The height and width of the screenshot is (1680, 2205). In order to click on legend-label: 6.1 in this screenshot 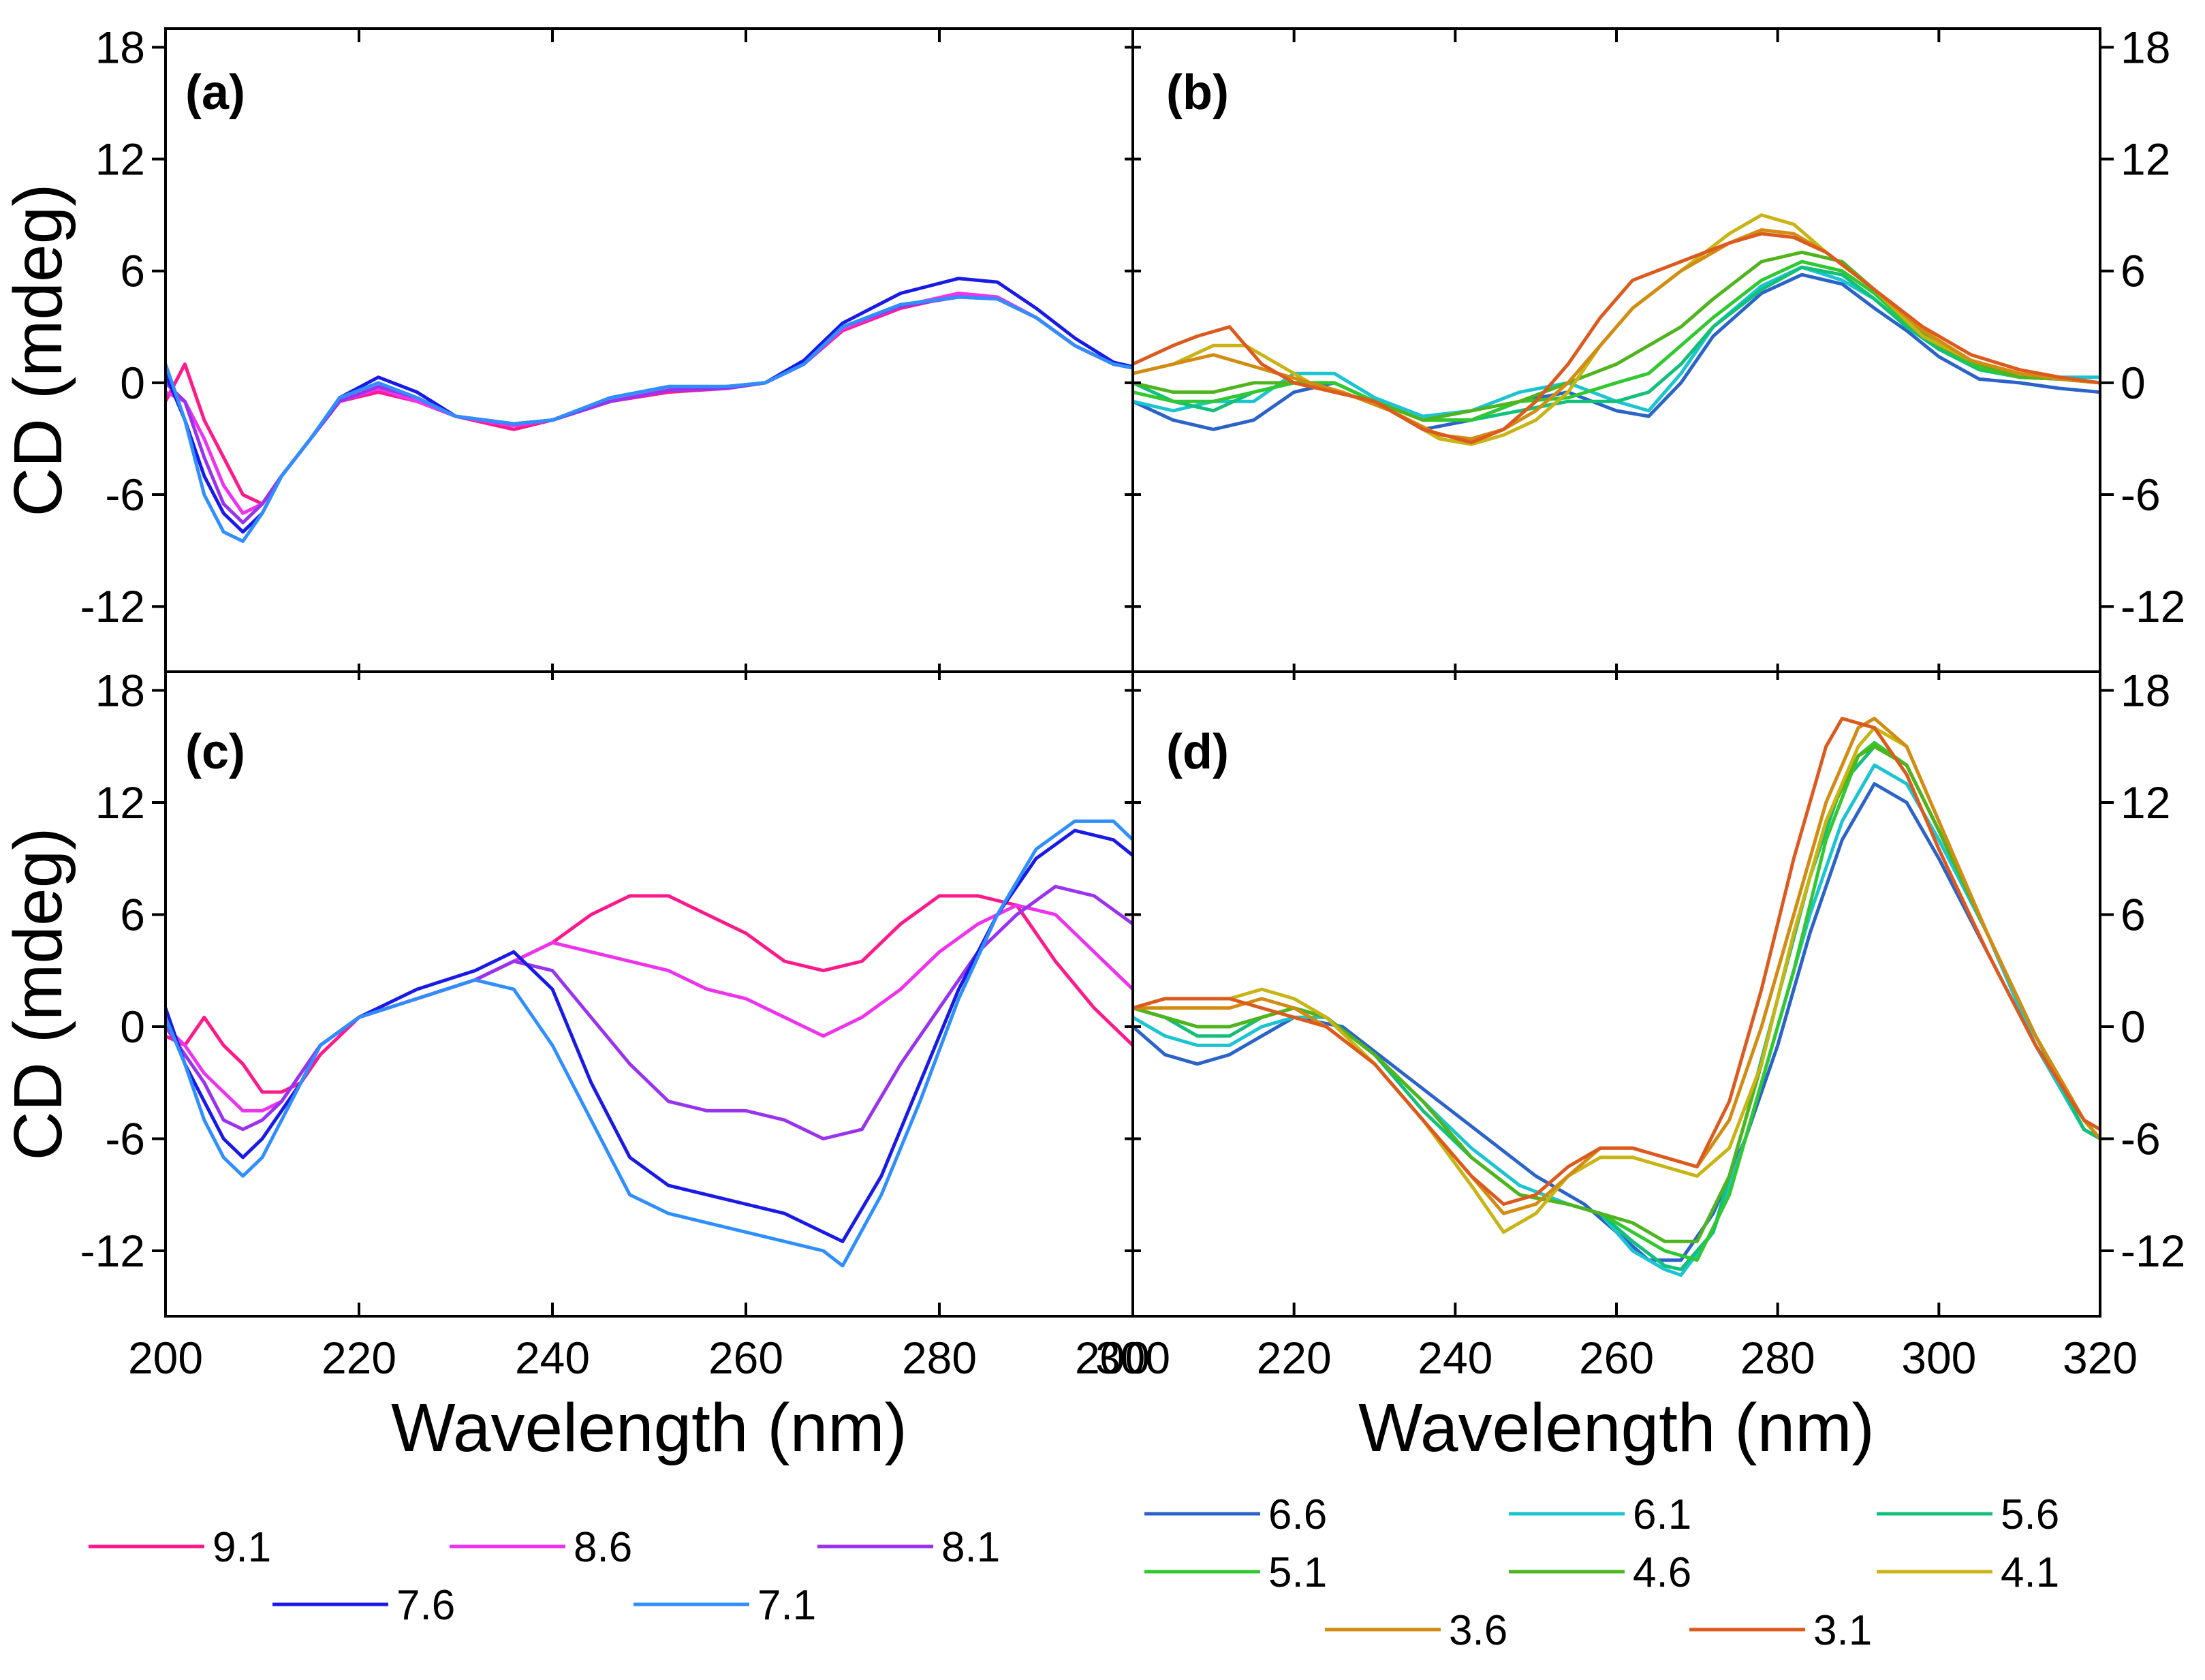, I will do `click(1662, 1514)`.